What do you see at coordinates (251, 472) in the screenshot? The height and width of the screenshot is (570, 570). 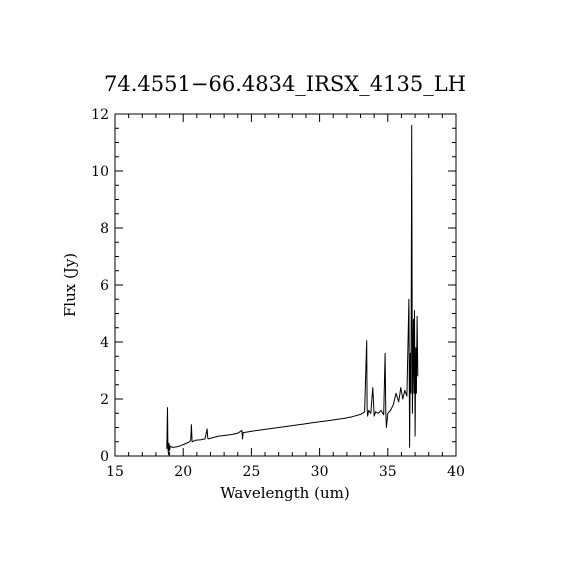 I see `x-tick-label: 25` at bounding box center [251, 472].